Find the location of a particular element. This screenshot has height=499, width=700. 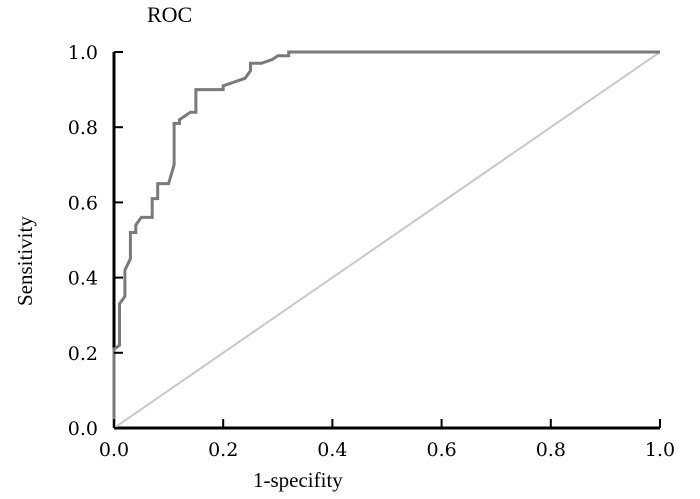

y-tick-label: 0.4 is located at coordinates (83, 279).